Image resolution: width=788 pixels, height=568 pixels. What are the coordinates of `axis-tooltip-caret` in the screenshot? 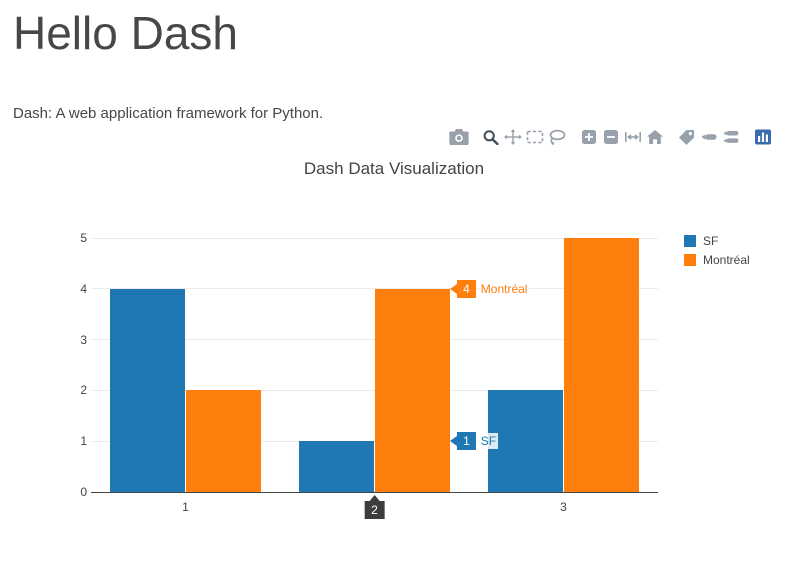 It's located at (374, 498).